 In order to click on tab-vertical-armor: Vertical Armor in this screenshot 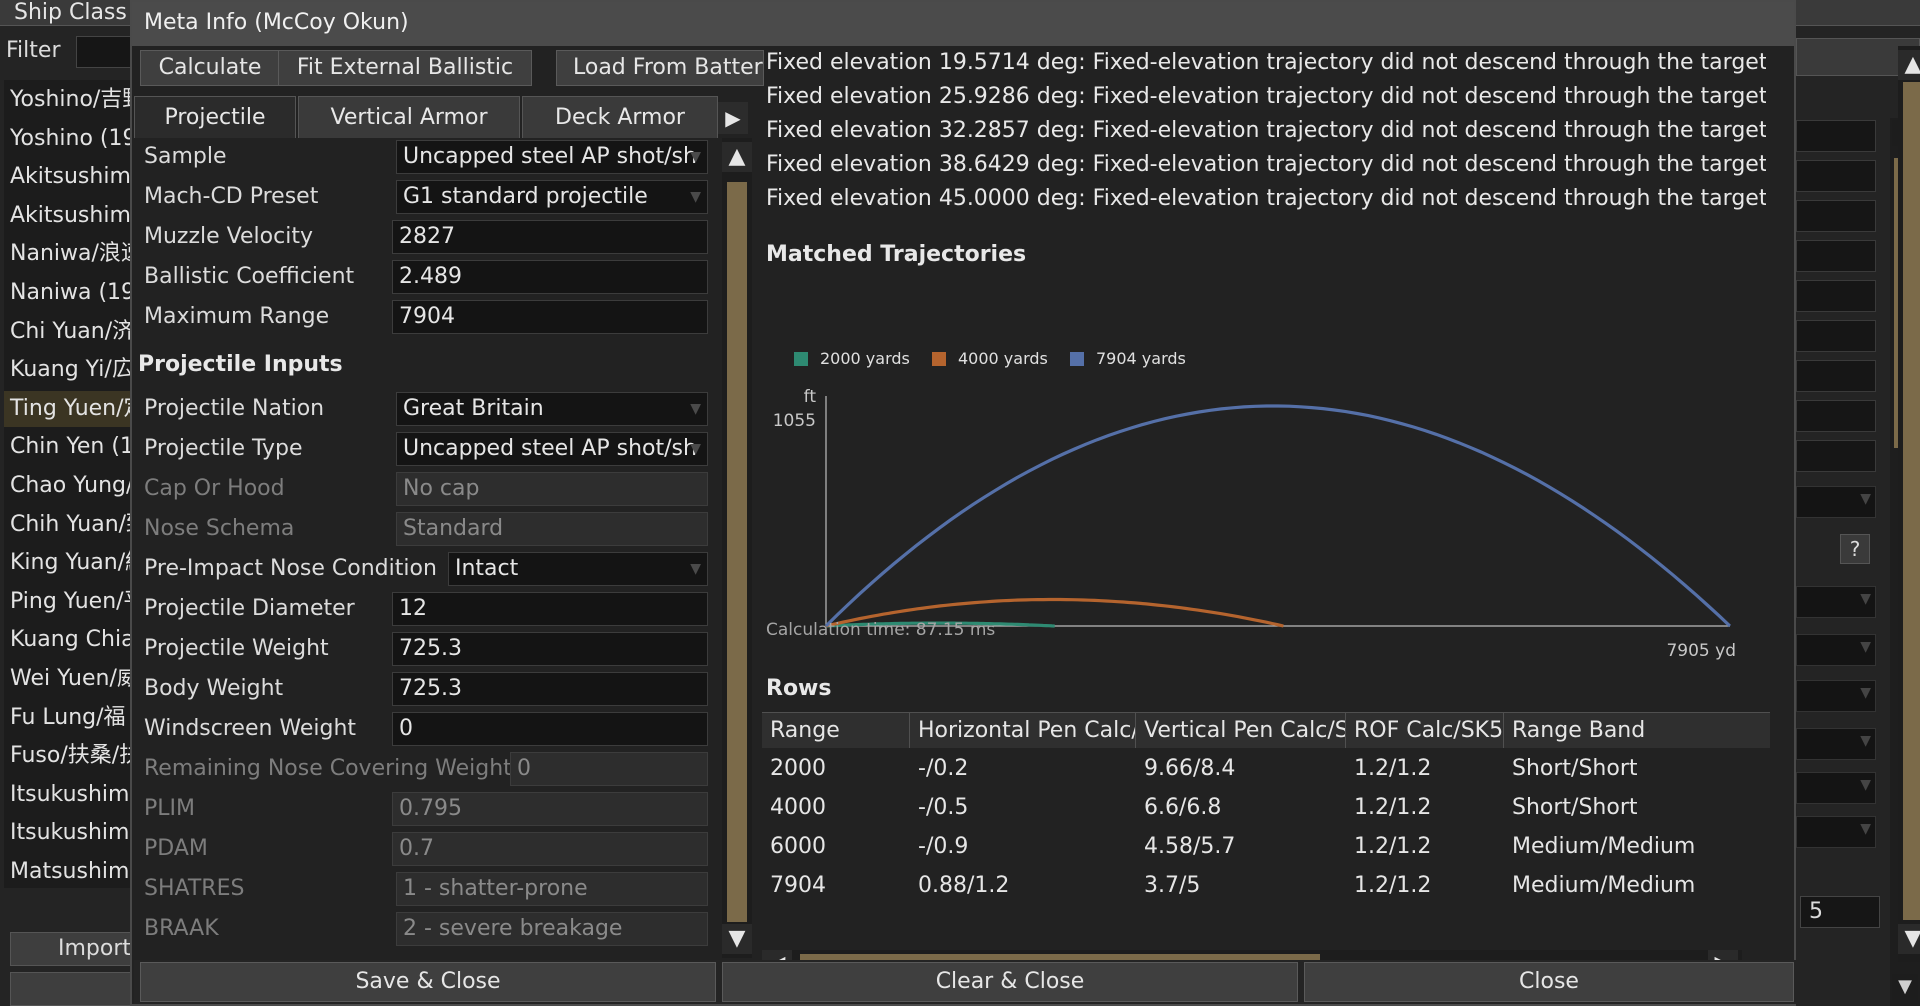, I will do `click(409, 117)`.